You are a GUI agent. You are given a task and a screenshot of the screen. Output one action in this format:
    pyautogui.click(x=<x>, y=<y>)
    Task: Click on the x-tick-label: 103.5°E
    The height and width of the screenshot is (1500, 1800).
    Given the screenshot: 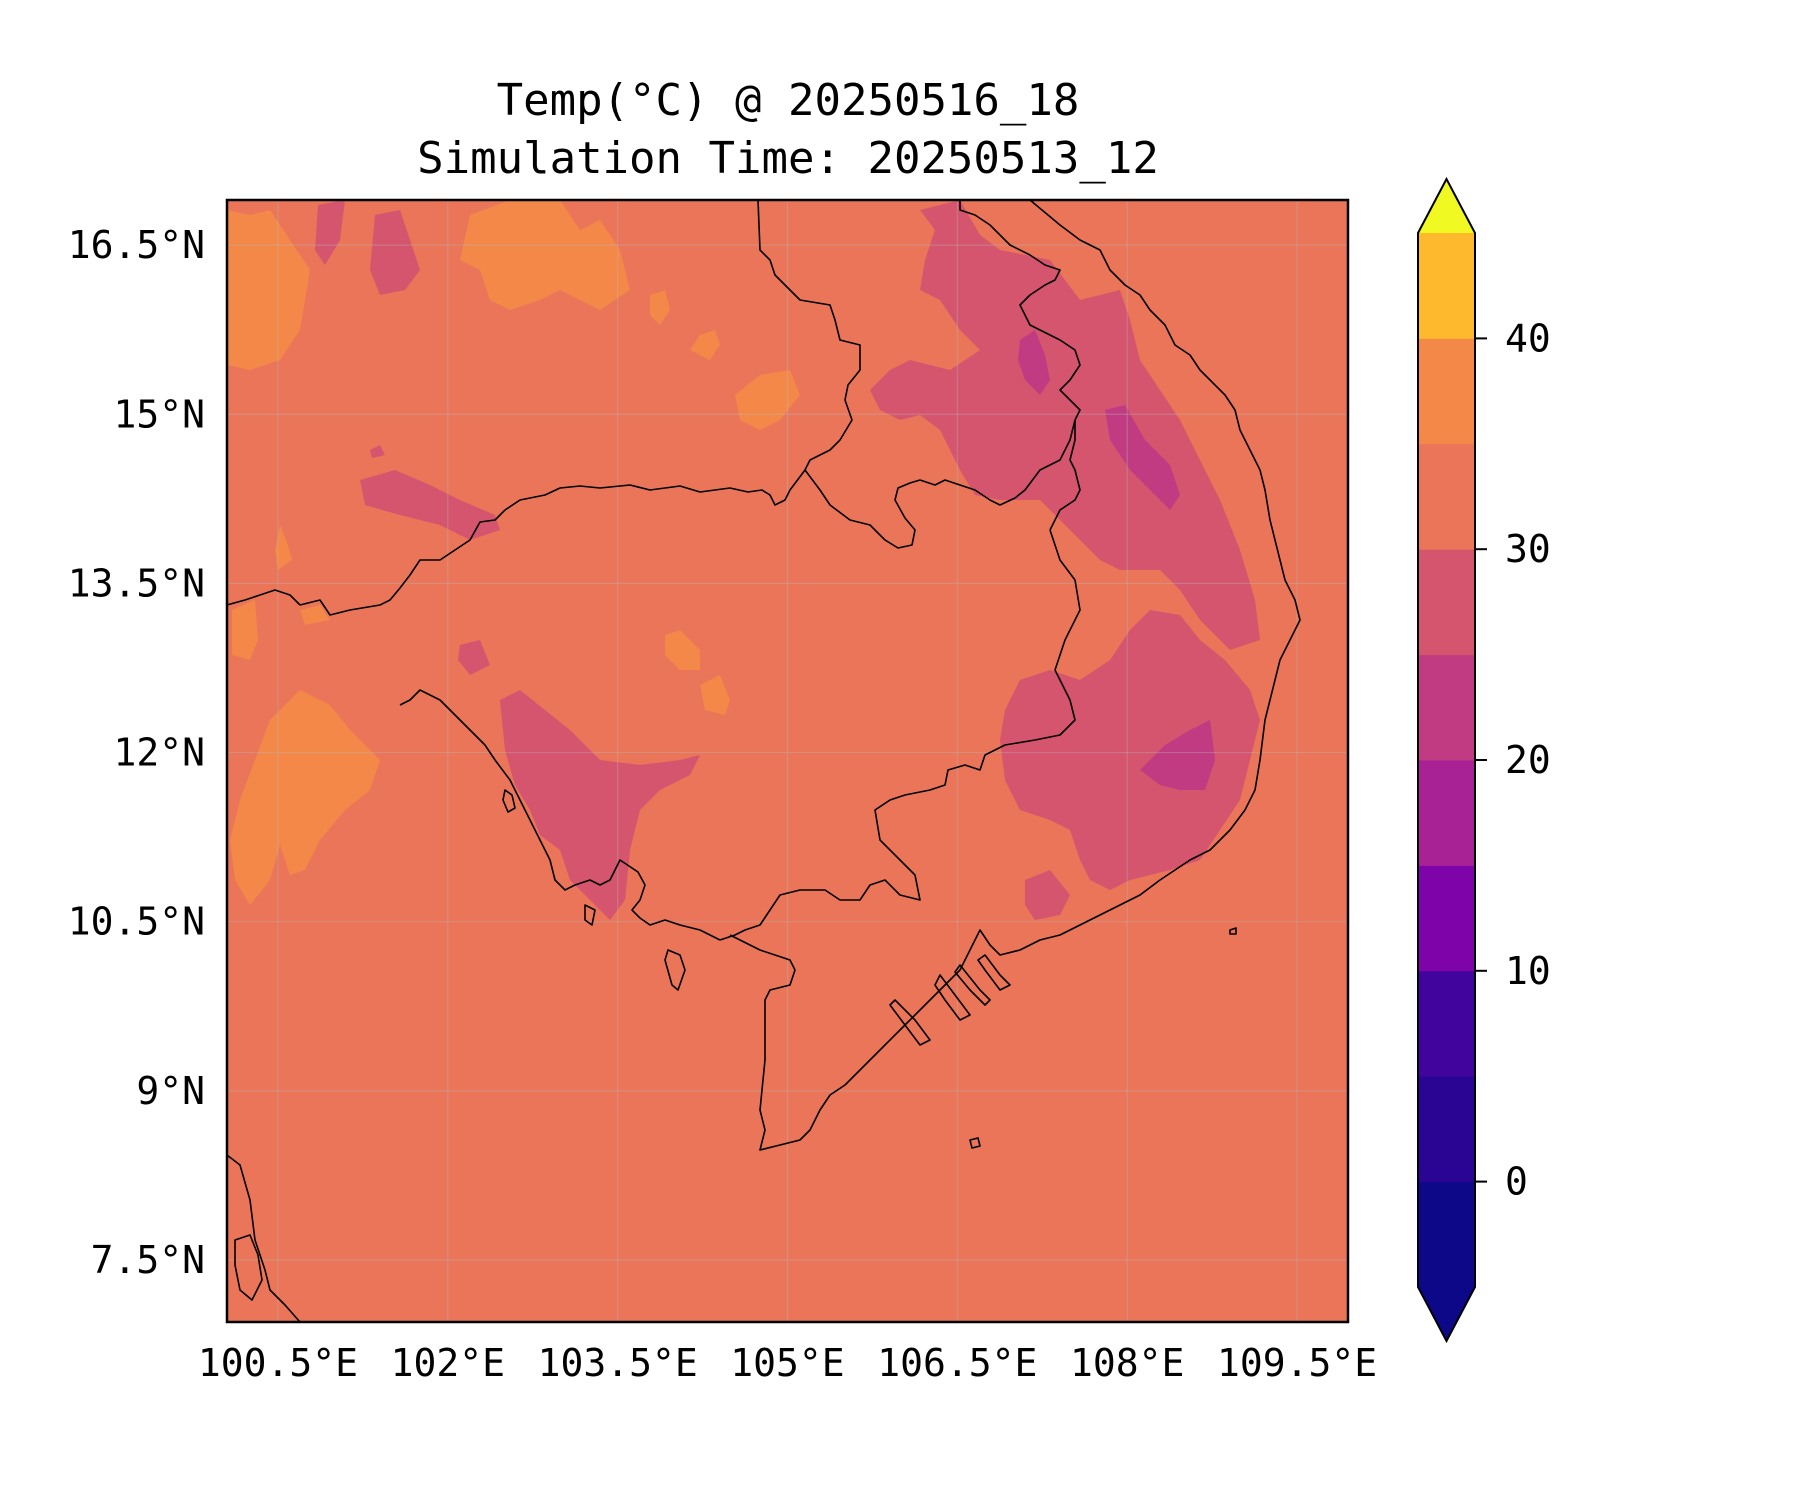 What is the action you would take?
    pyautogui.click(x=618, y=1363)
    